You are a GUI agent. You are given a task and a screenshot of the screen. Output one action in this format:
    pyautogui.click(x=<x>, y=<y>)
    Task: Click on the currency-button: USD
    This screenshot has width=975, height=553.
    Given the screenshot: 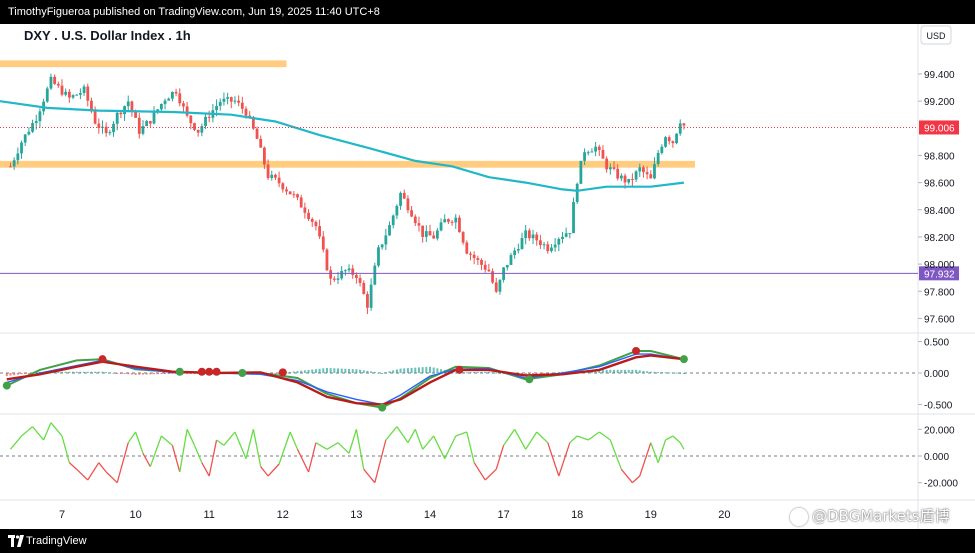 What is the action you would take?
    pyautogui.click(x=936, y=35)
    